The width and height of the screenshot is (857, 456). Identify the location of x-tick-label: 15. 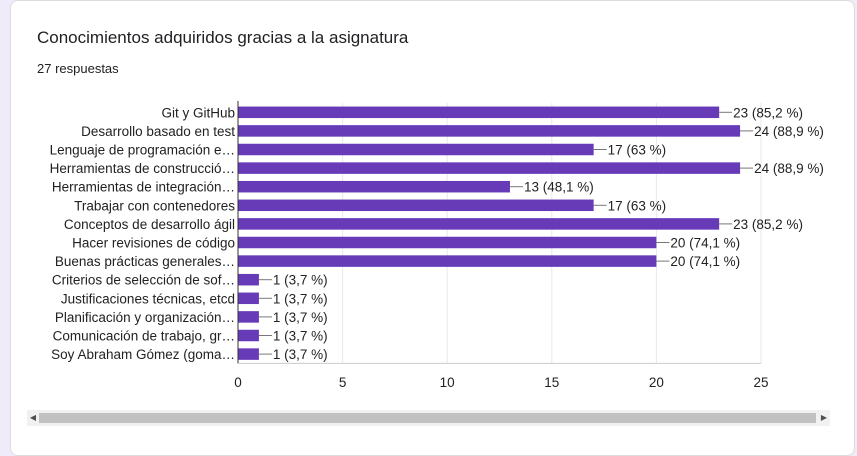
(551, 382).